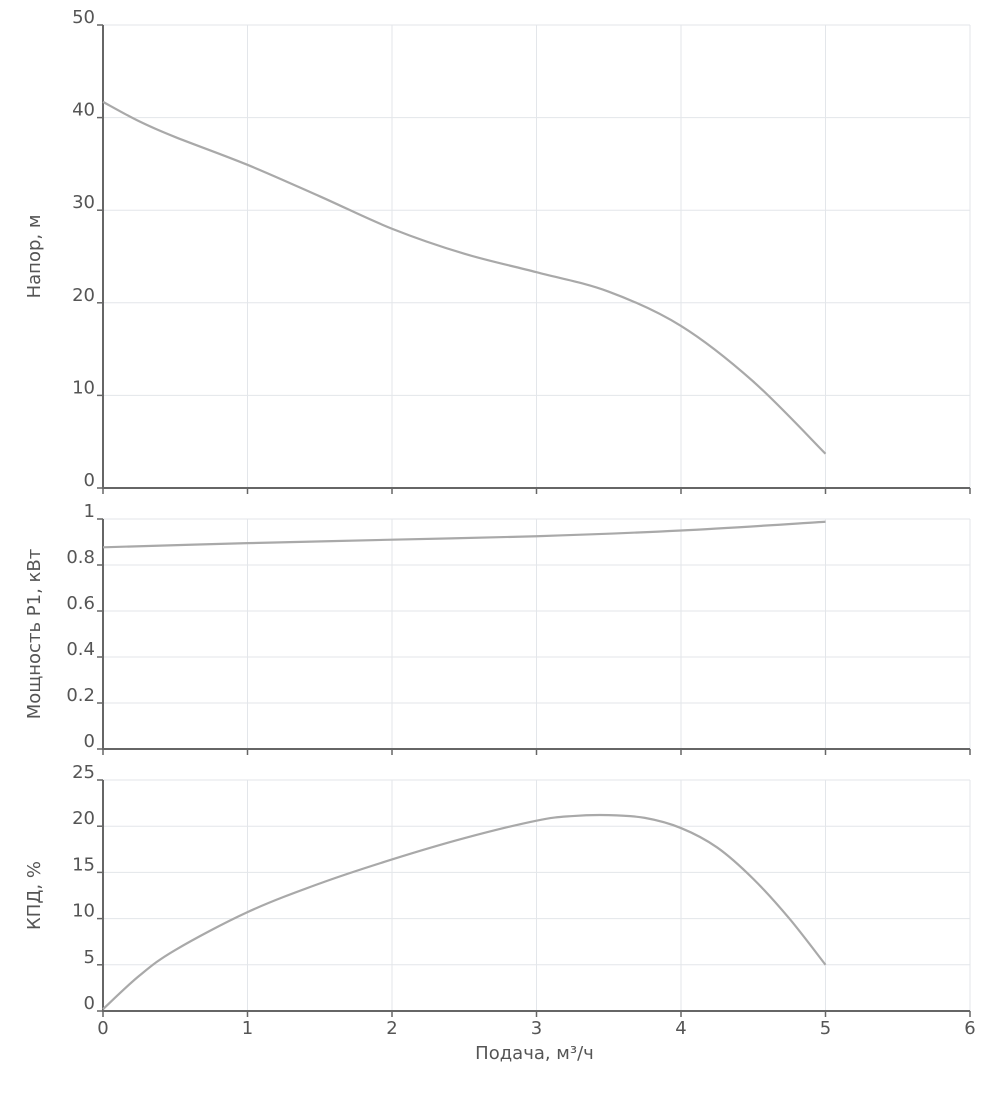 Image resolution: width=1000 pixels, height=1107 pixels. Describe the element at coordinates (89, 741) in the screenshot. I see `power-y-tick-label-0: 0` at that location.